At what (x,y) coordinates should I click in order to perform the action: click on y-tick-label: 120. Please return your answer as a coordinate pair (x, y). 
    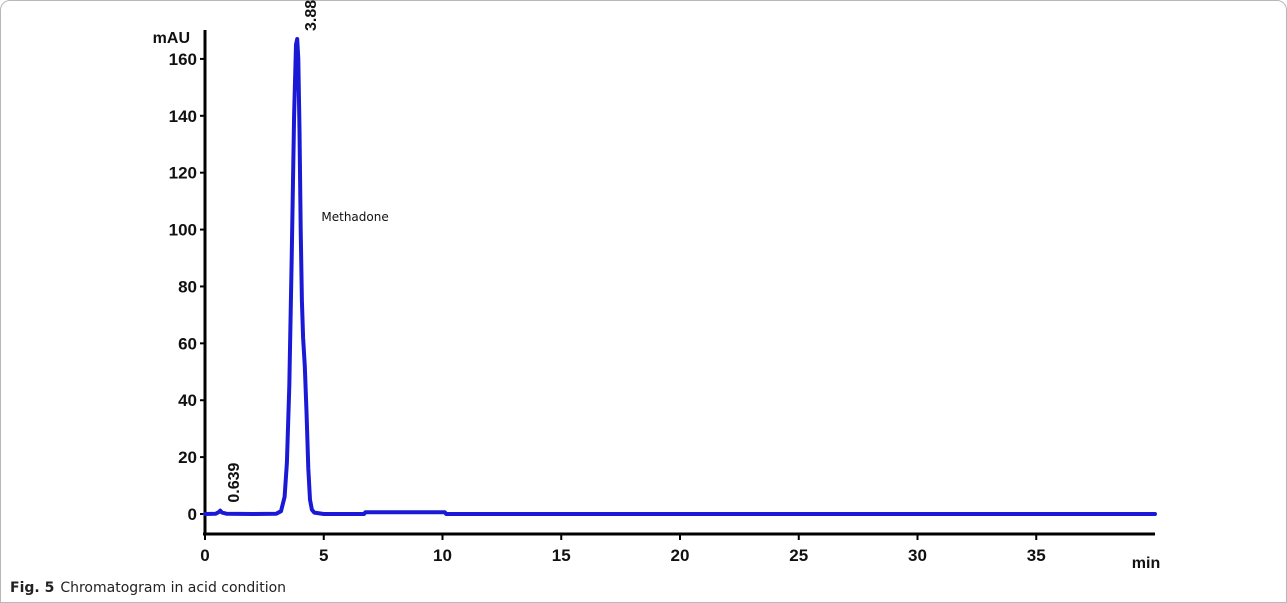
    Looking at the image, I should click on (183, 173).